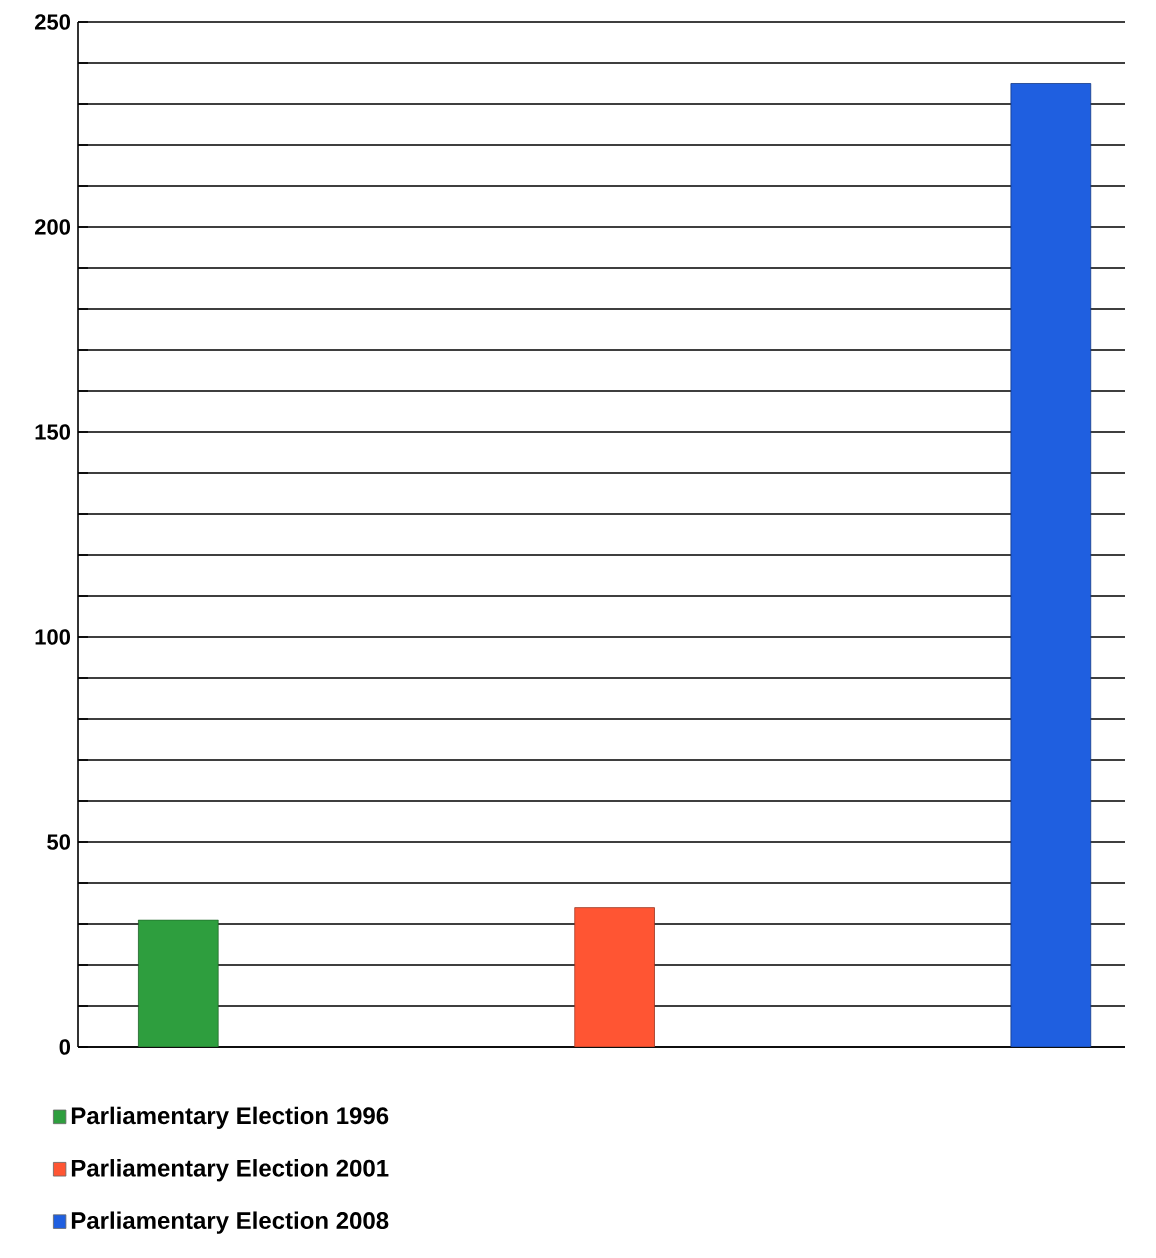 This screenshot has width=1156, height=1258. What do you see at coordinates (53, 432) in the screenshot?
I see `y-tick-label: 150` at bounding box center [53, 432].